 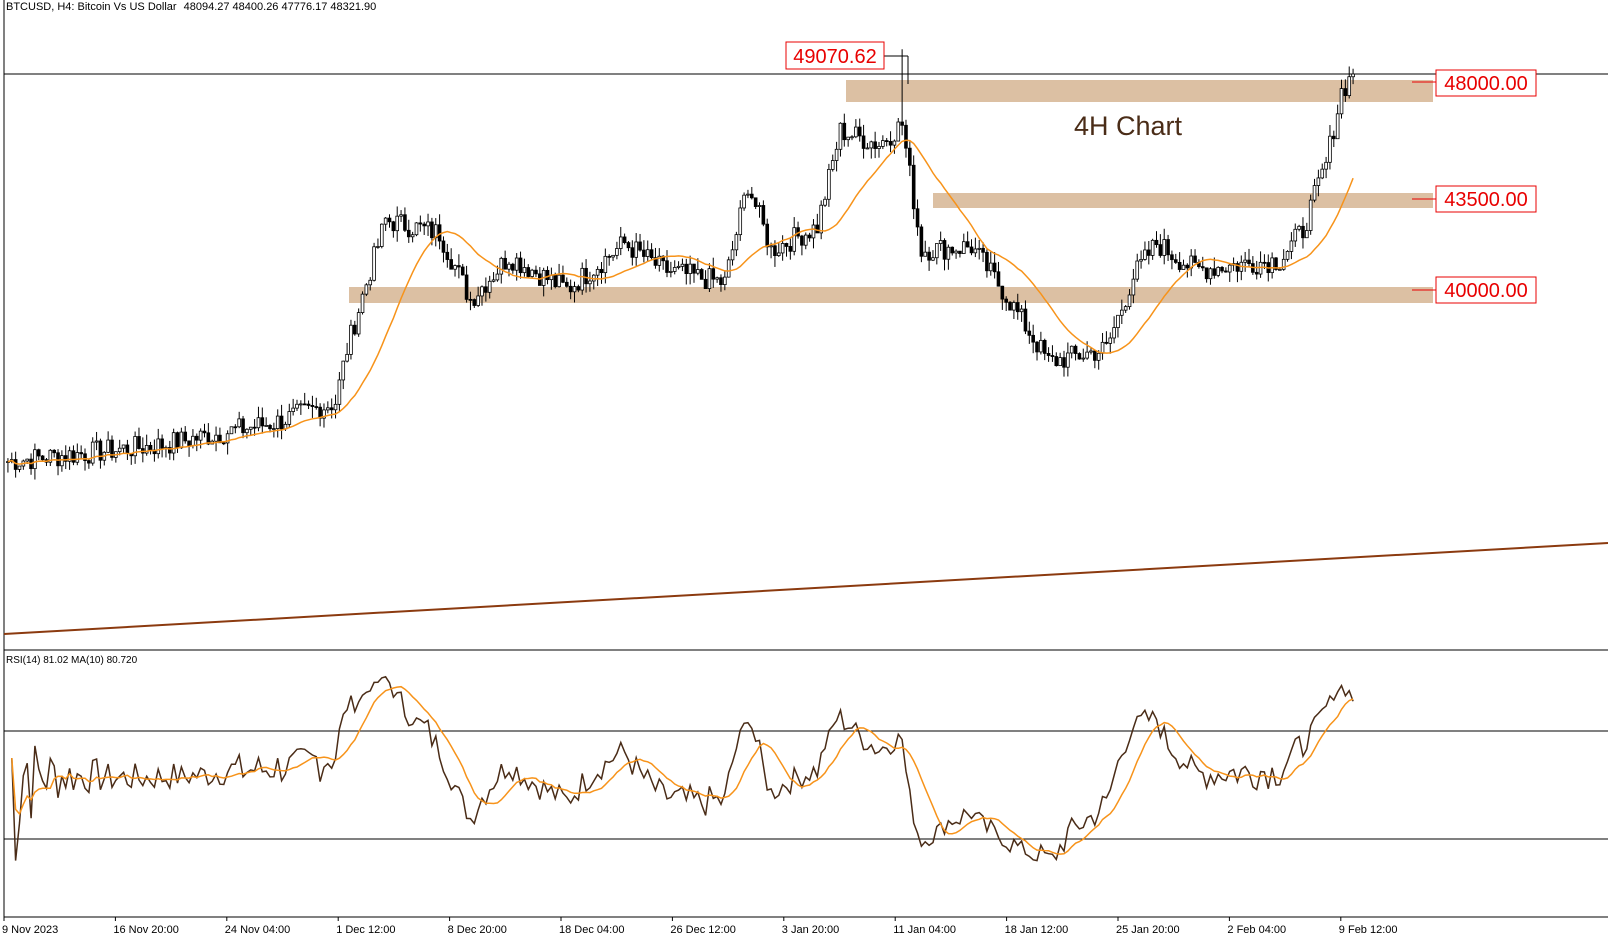 What do you see at coordinates (72, 660) in the screenshot?
I see `rsi-header: RSI(14) 81.02 MA(10) 80.720` at bounding box center [72, 660].